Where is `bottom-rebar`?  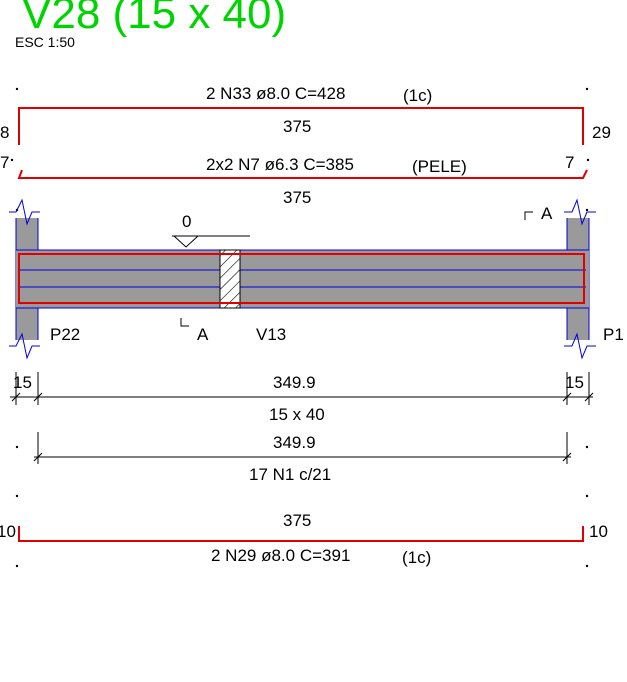
bottom-rebar is located at coordinates (301, 534).